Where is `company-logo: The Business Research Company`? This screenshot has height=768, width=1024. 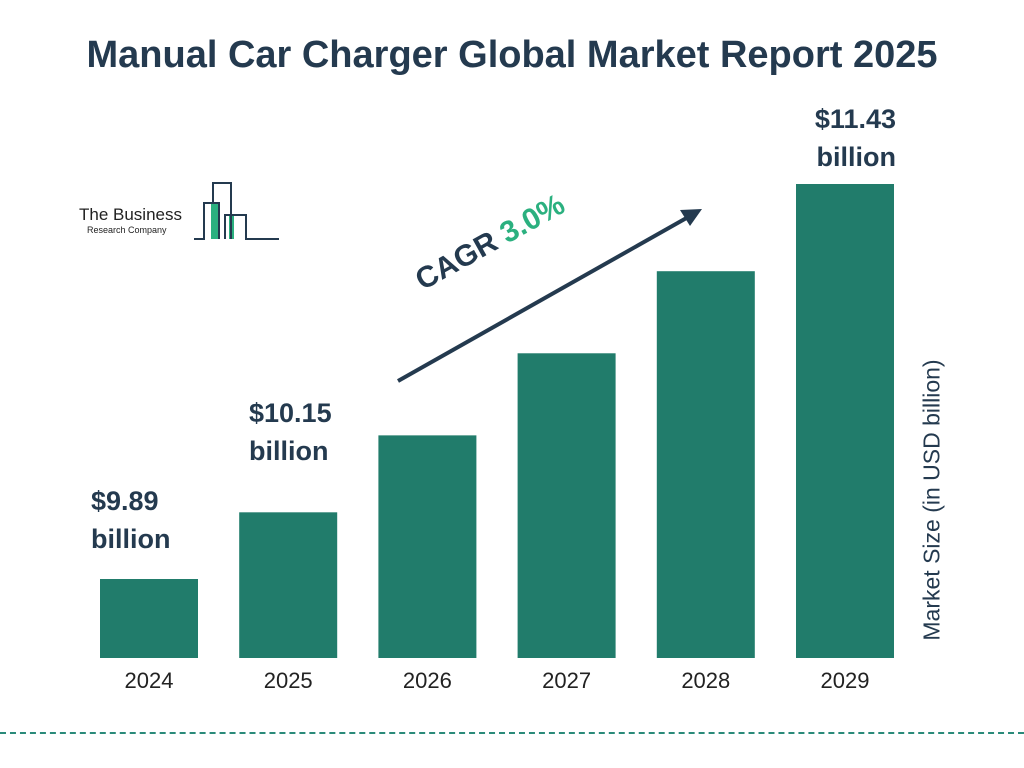 company-logo: The Business Research Company is located at coordinates (181, 213).